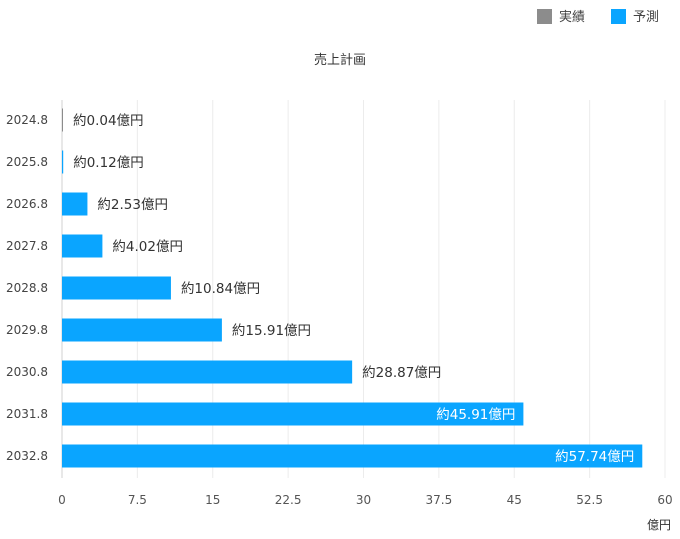 The width and height of the screenshot is (680, 539). What do you see at coordinates (108, 121) in the screenshot?
I see `data-label: 約0.04億円` at bounding box center [108, 121].